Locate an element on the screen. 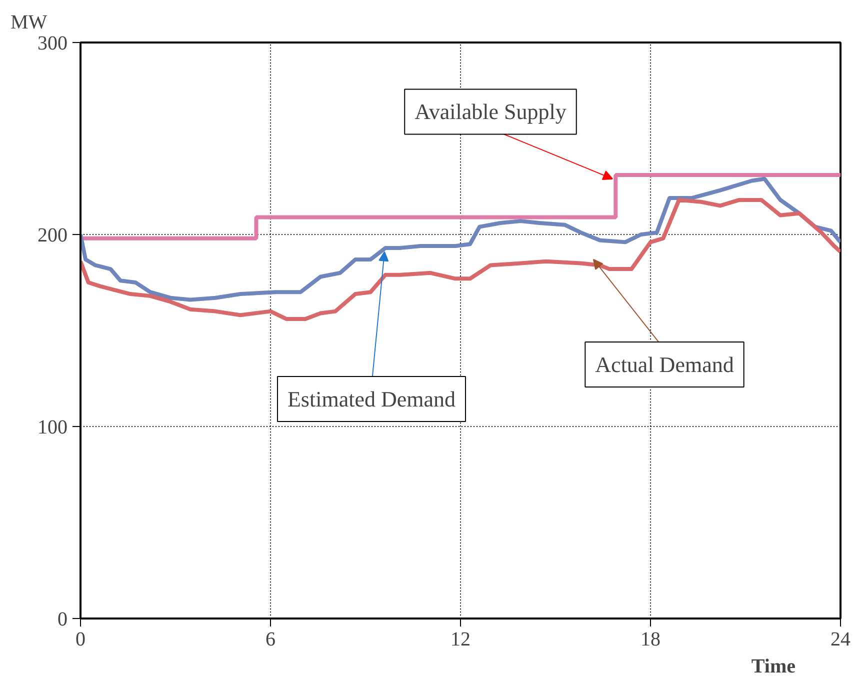  x-tick-label: 0 is located at coordinates (81, 639).